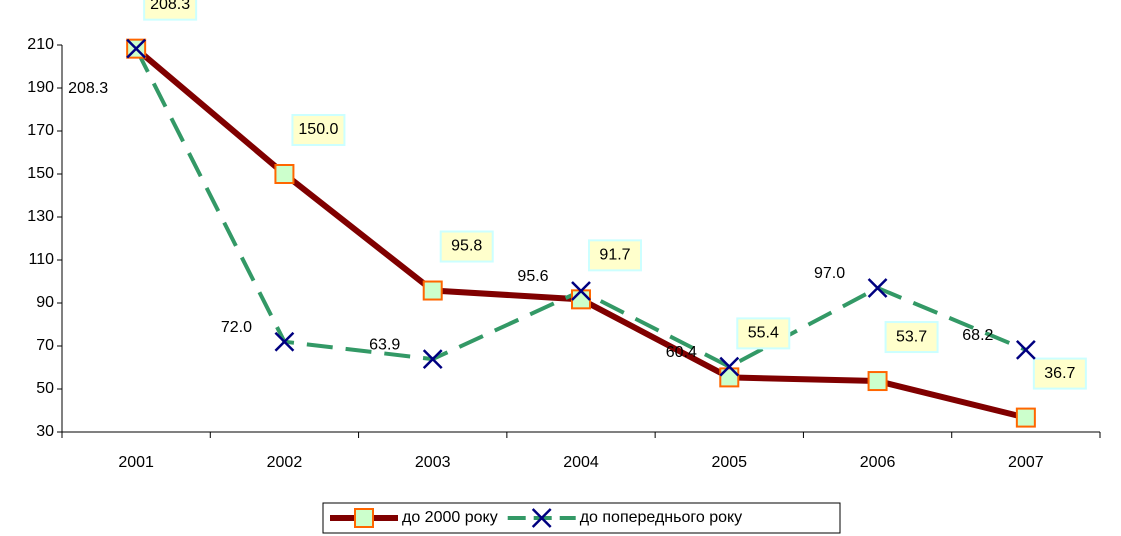  What do you see at coordinates (45, 302) in the screenshot?
I see `y-tick-label: 90` at bounding box center [45, 302].